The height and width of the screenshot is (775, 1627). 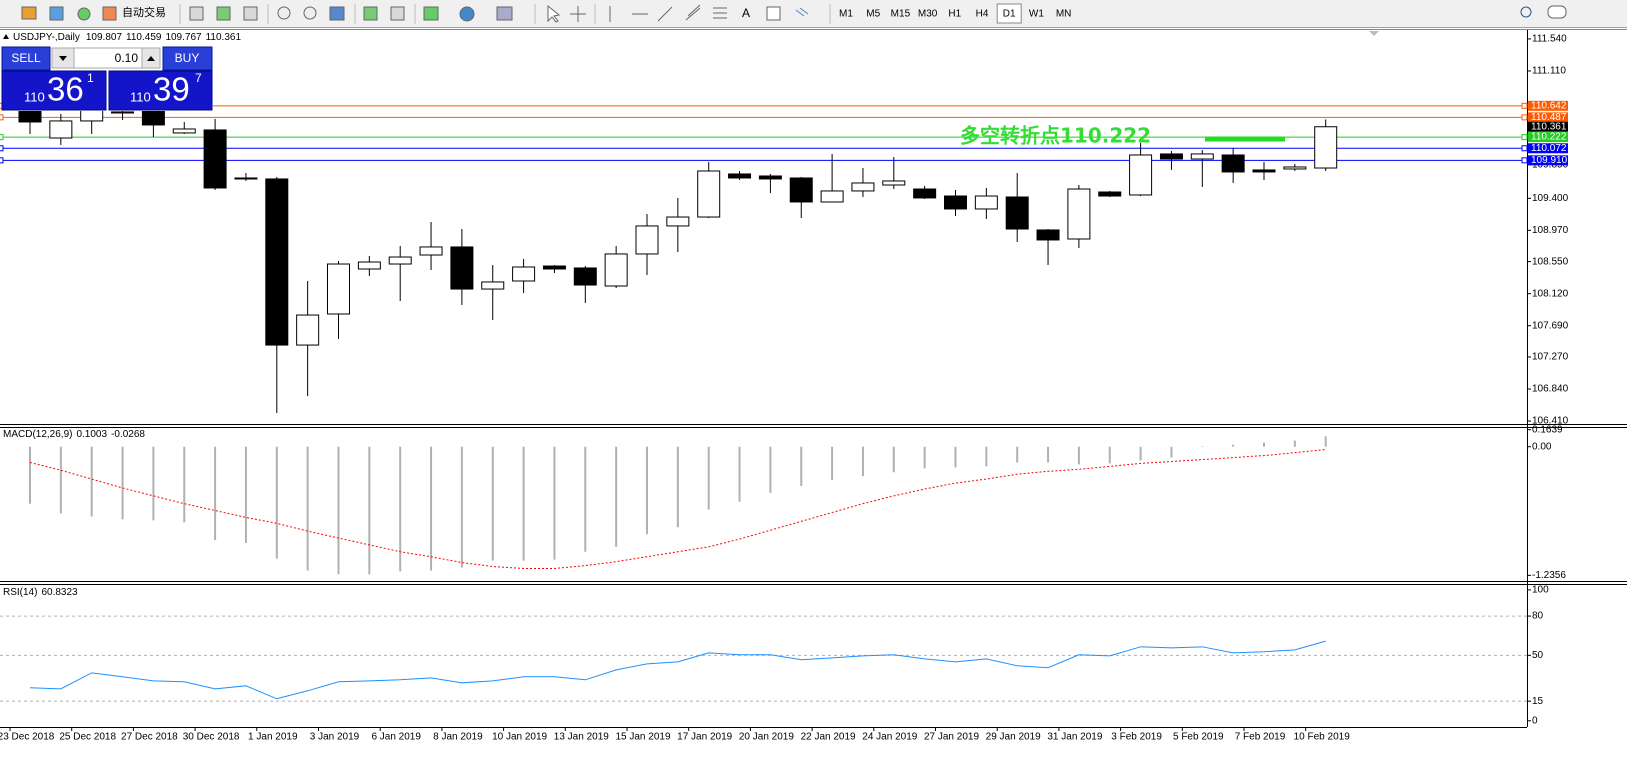 I want to click on buy-price-pips: 39, so click(x=171, y=89).